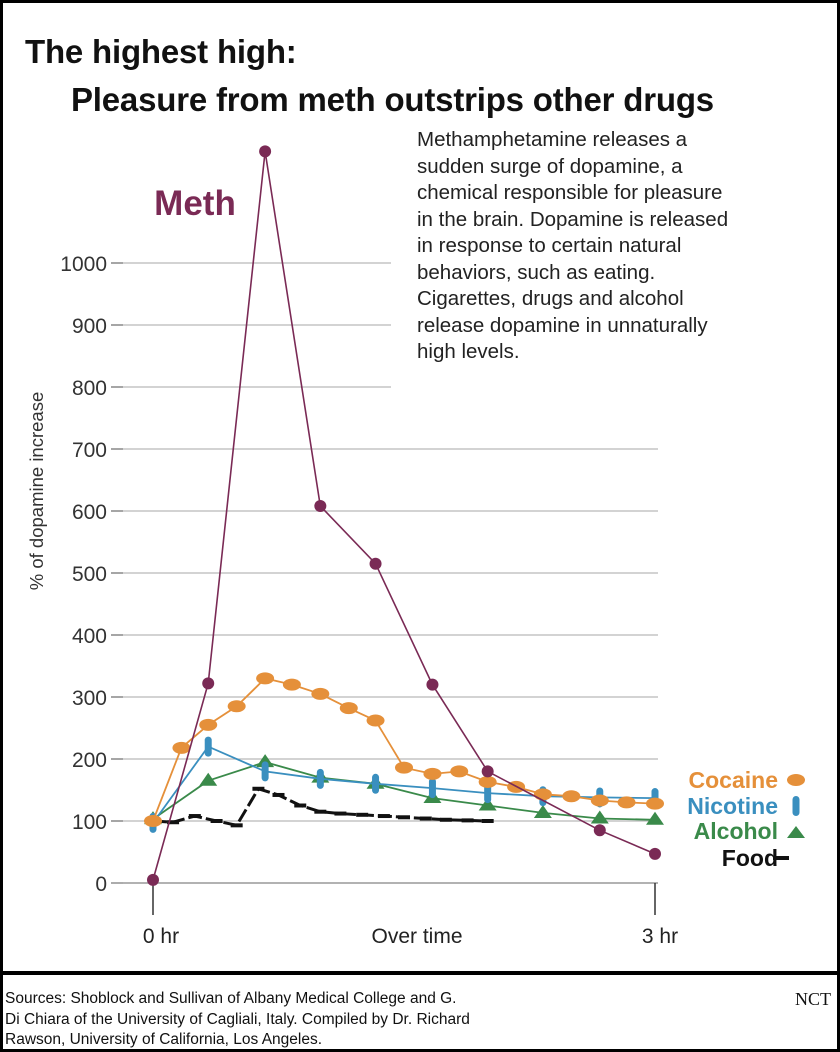 This screenshot has height=1052, width=840. What do you see at coordinates (101, 884) in the screenshot?
I see `y-tick-label: 0` at bounding box center [101, 884].